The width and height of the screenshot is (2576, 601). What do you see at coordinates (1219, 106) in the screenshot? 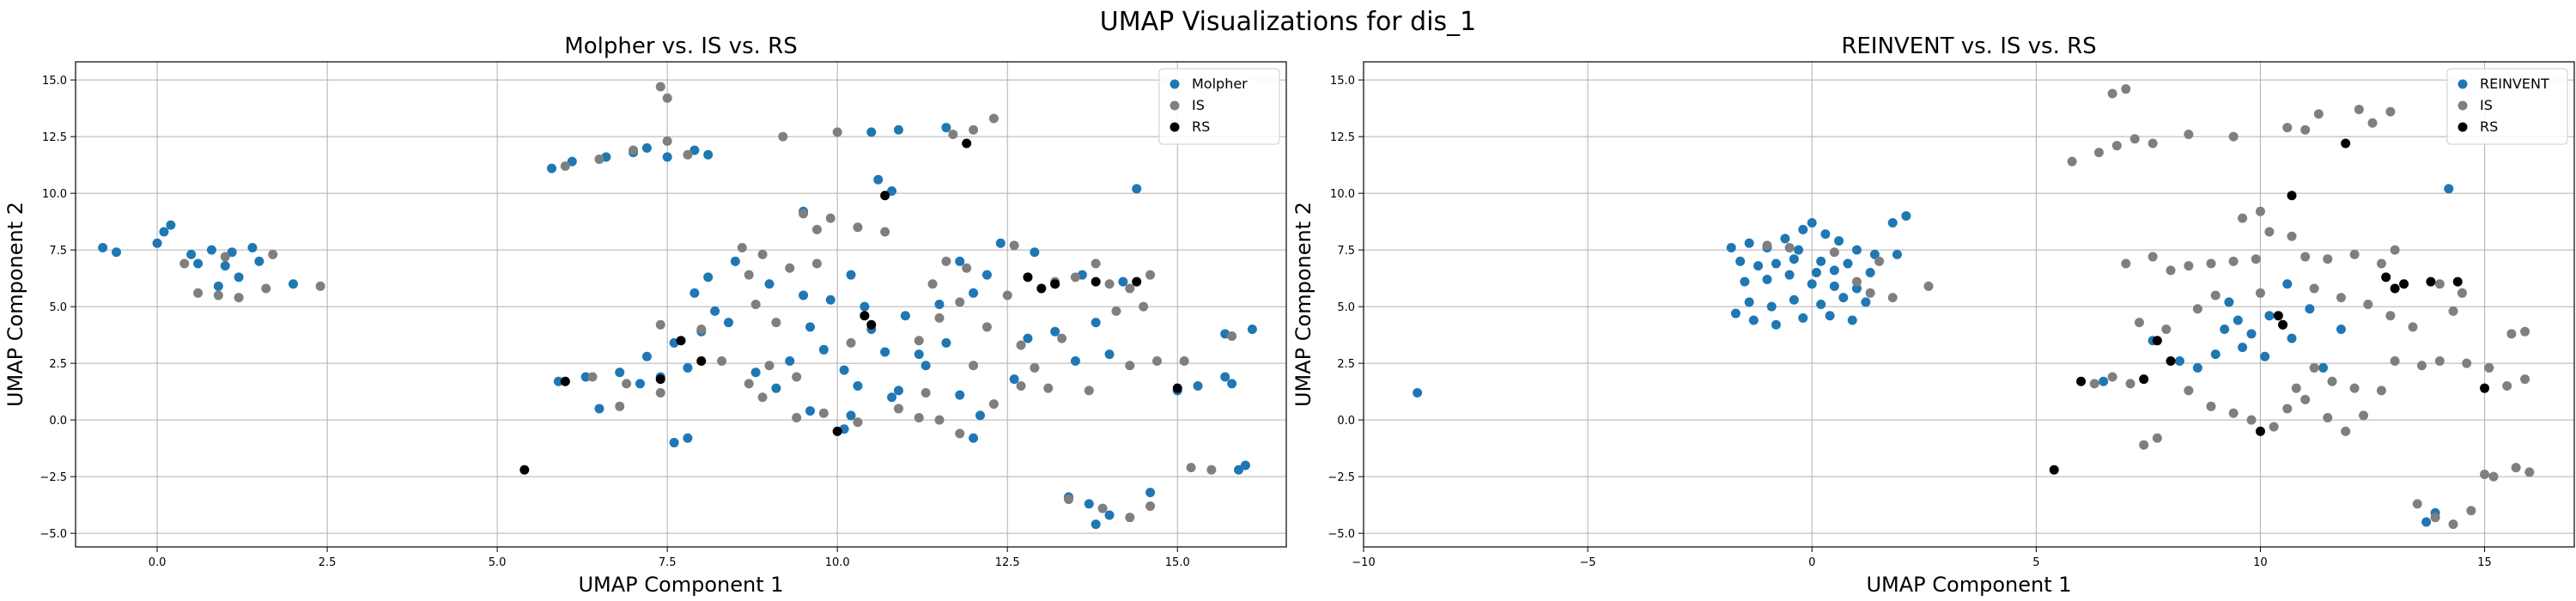
I see `legend-box` at bounding box center [1219, 106].